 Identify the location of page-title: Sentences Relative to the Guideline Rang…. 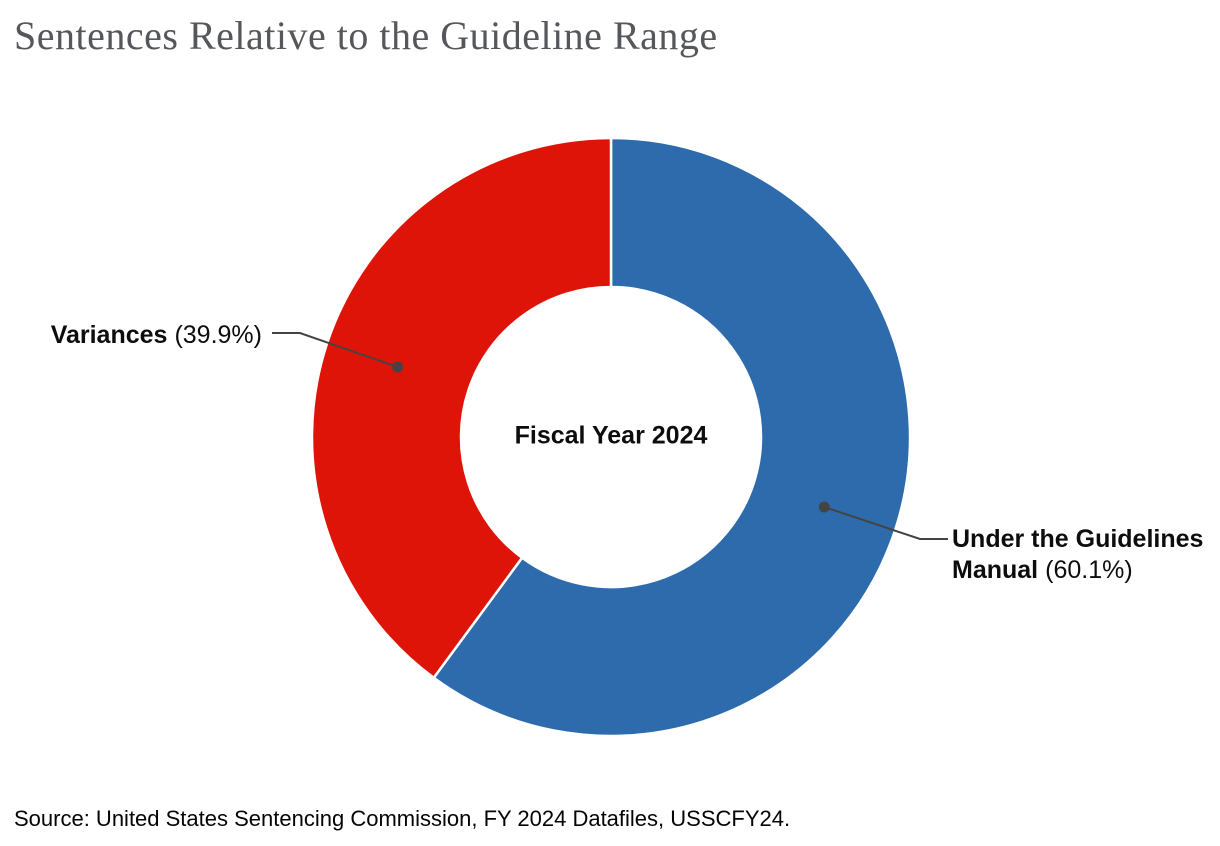
(366, 35).